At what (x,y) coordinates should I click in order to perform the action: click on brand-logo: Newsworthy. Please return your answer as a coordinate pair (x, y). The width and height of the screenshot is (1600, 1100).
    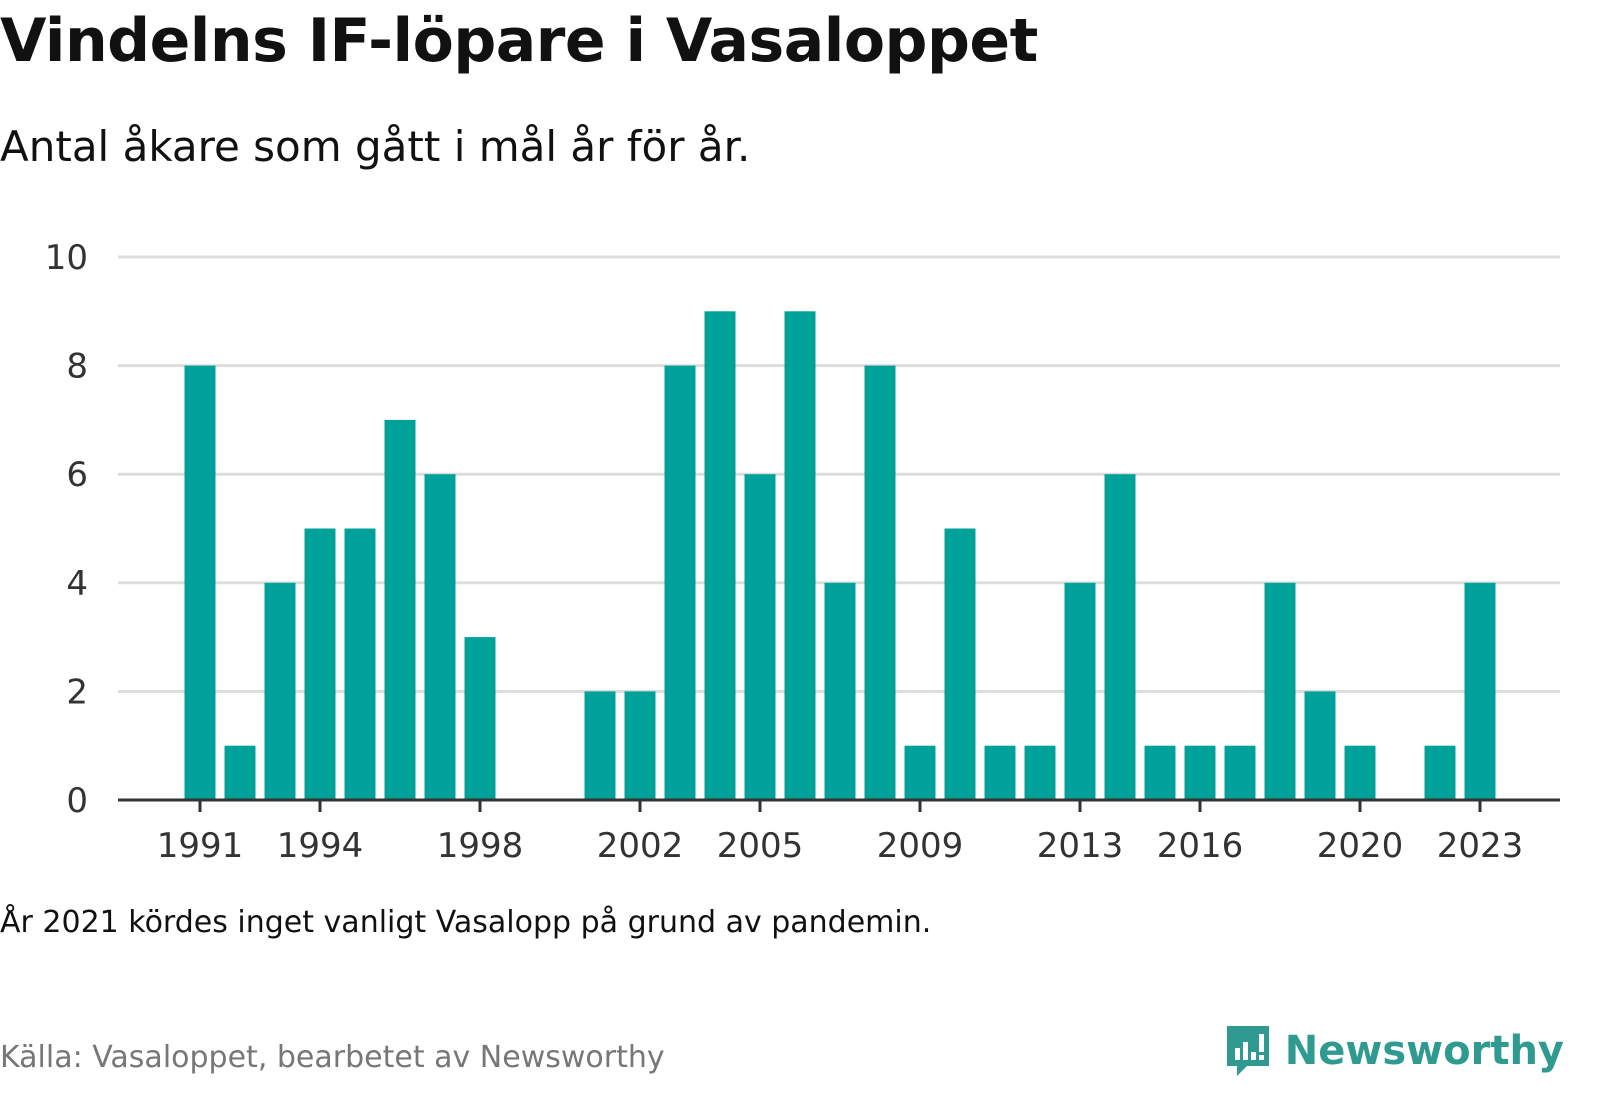
    Looking at the image, I should click on (1393, 1051).